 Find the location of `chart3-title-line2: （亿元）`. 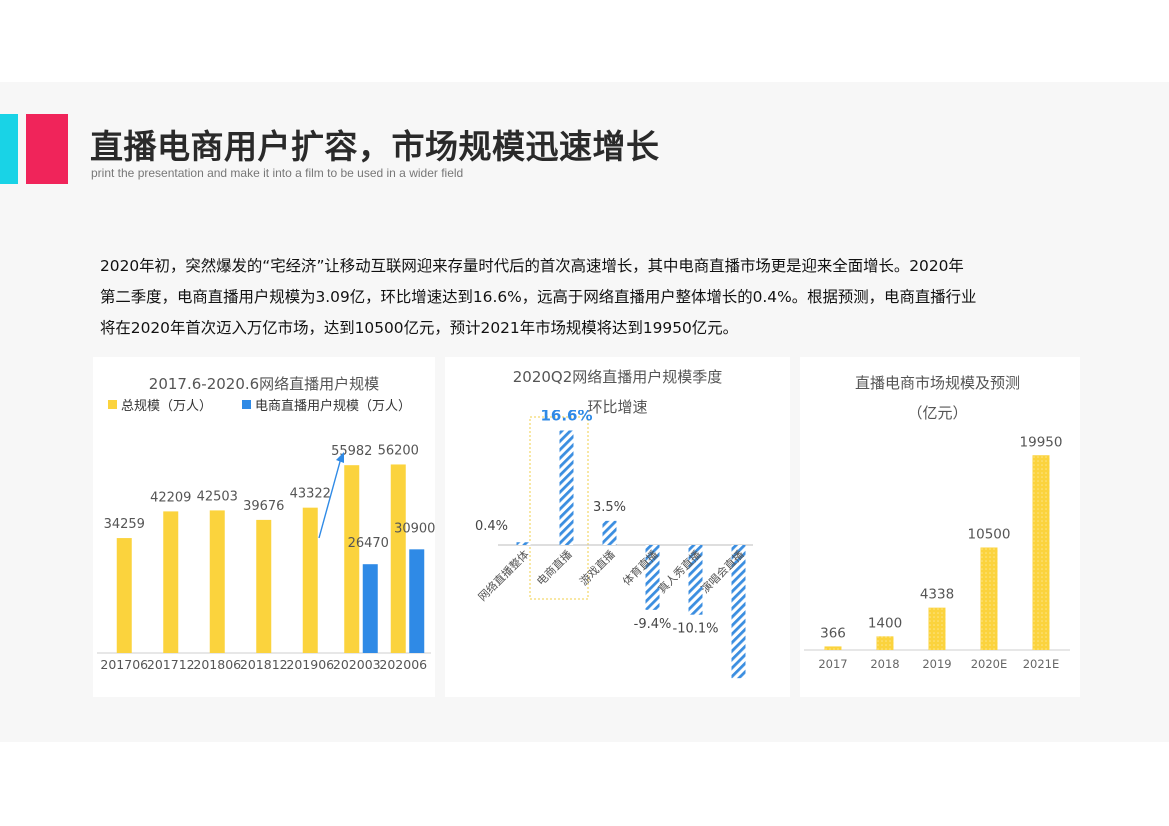

chart3-title-line2: （亿元） is located at coordinates (937, 413).